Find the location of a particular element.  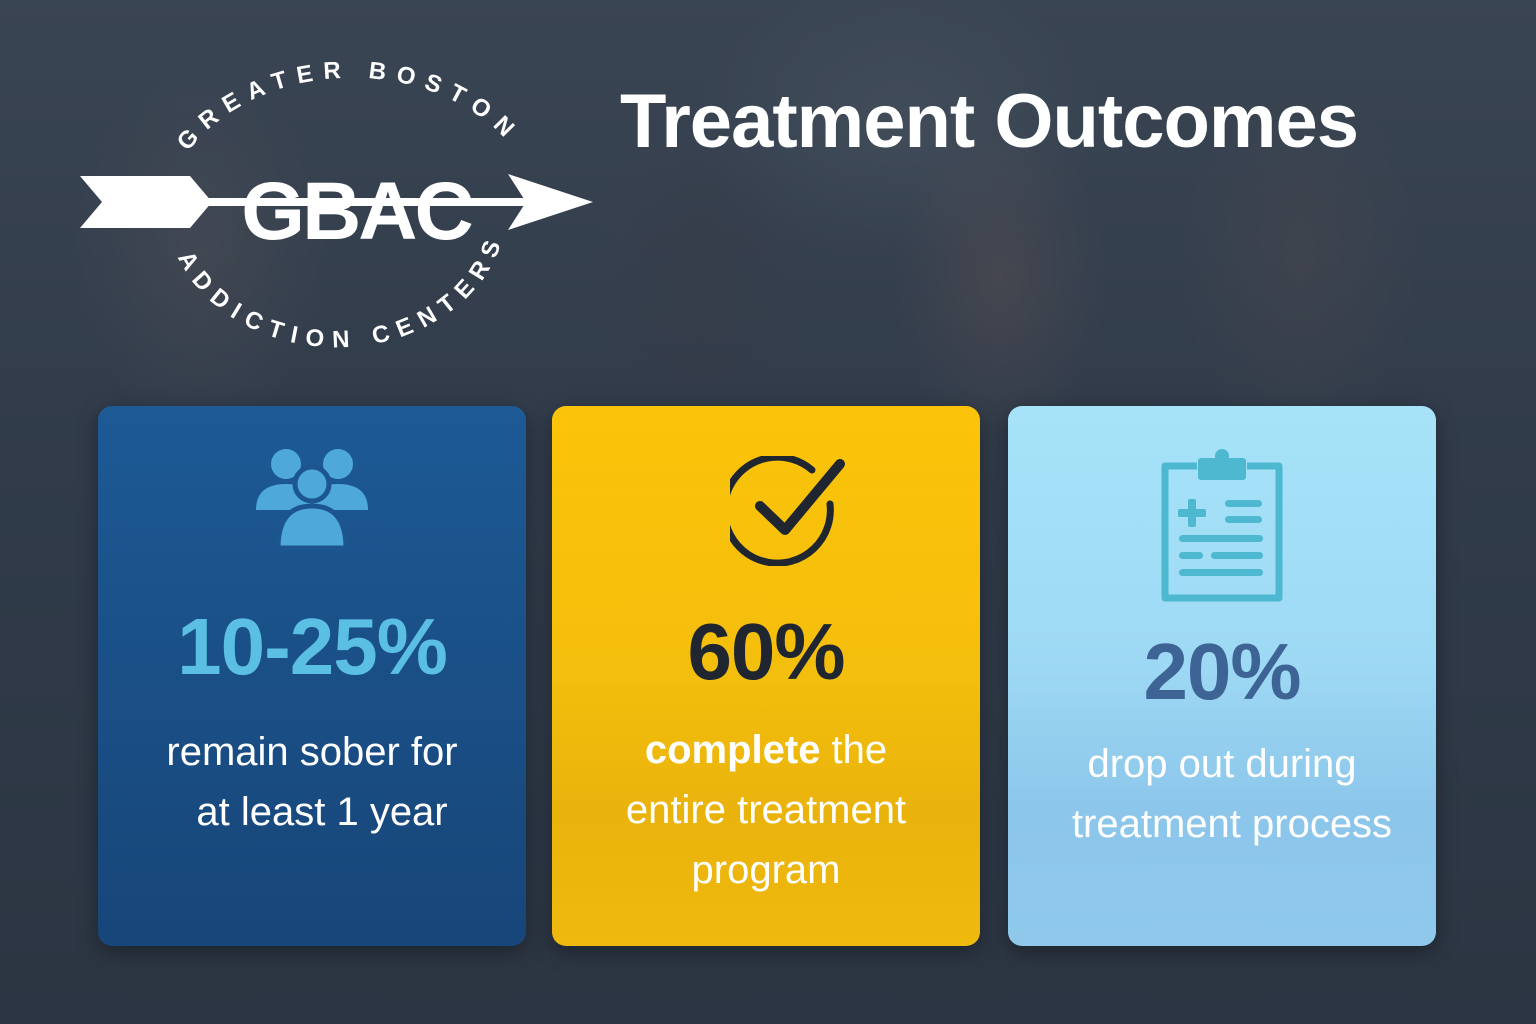

arrow-fletching-icon is located at coordinates (146, 202).